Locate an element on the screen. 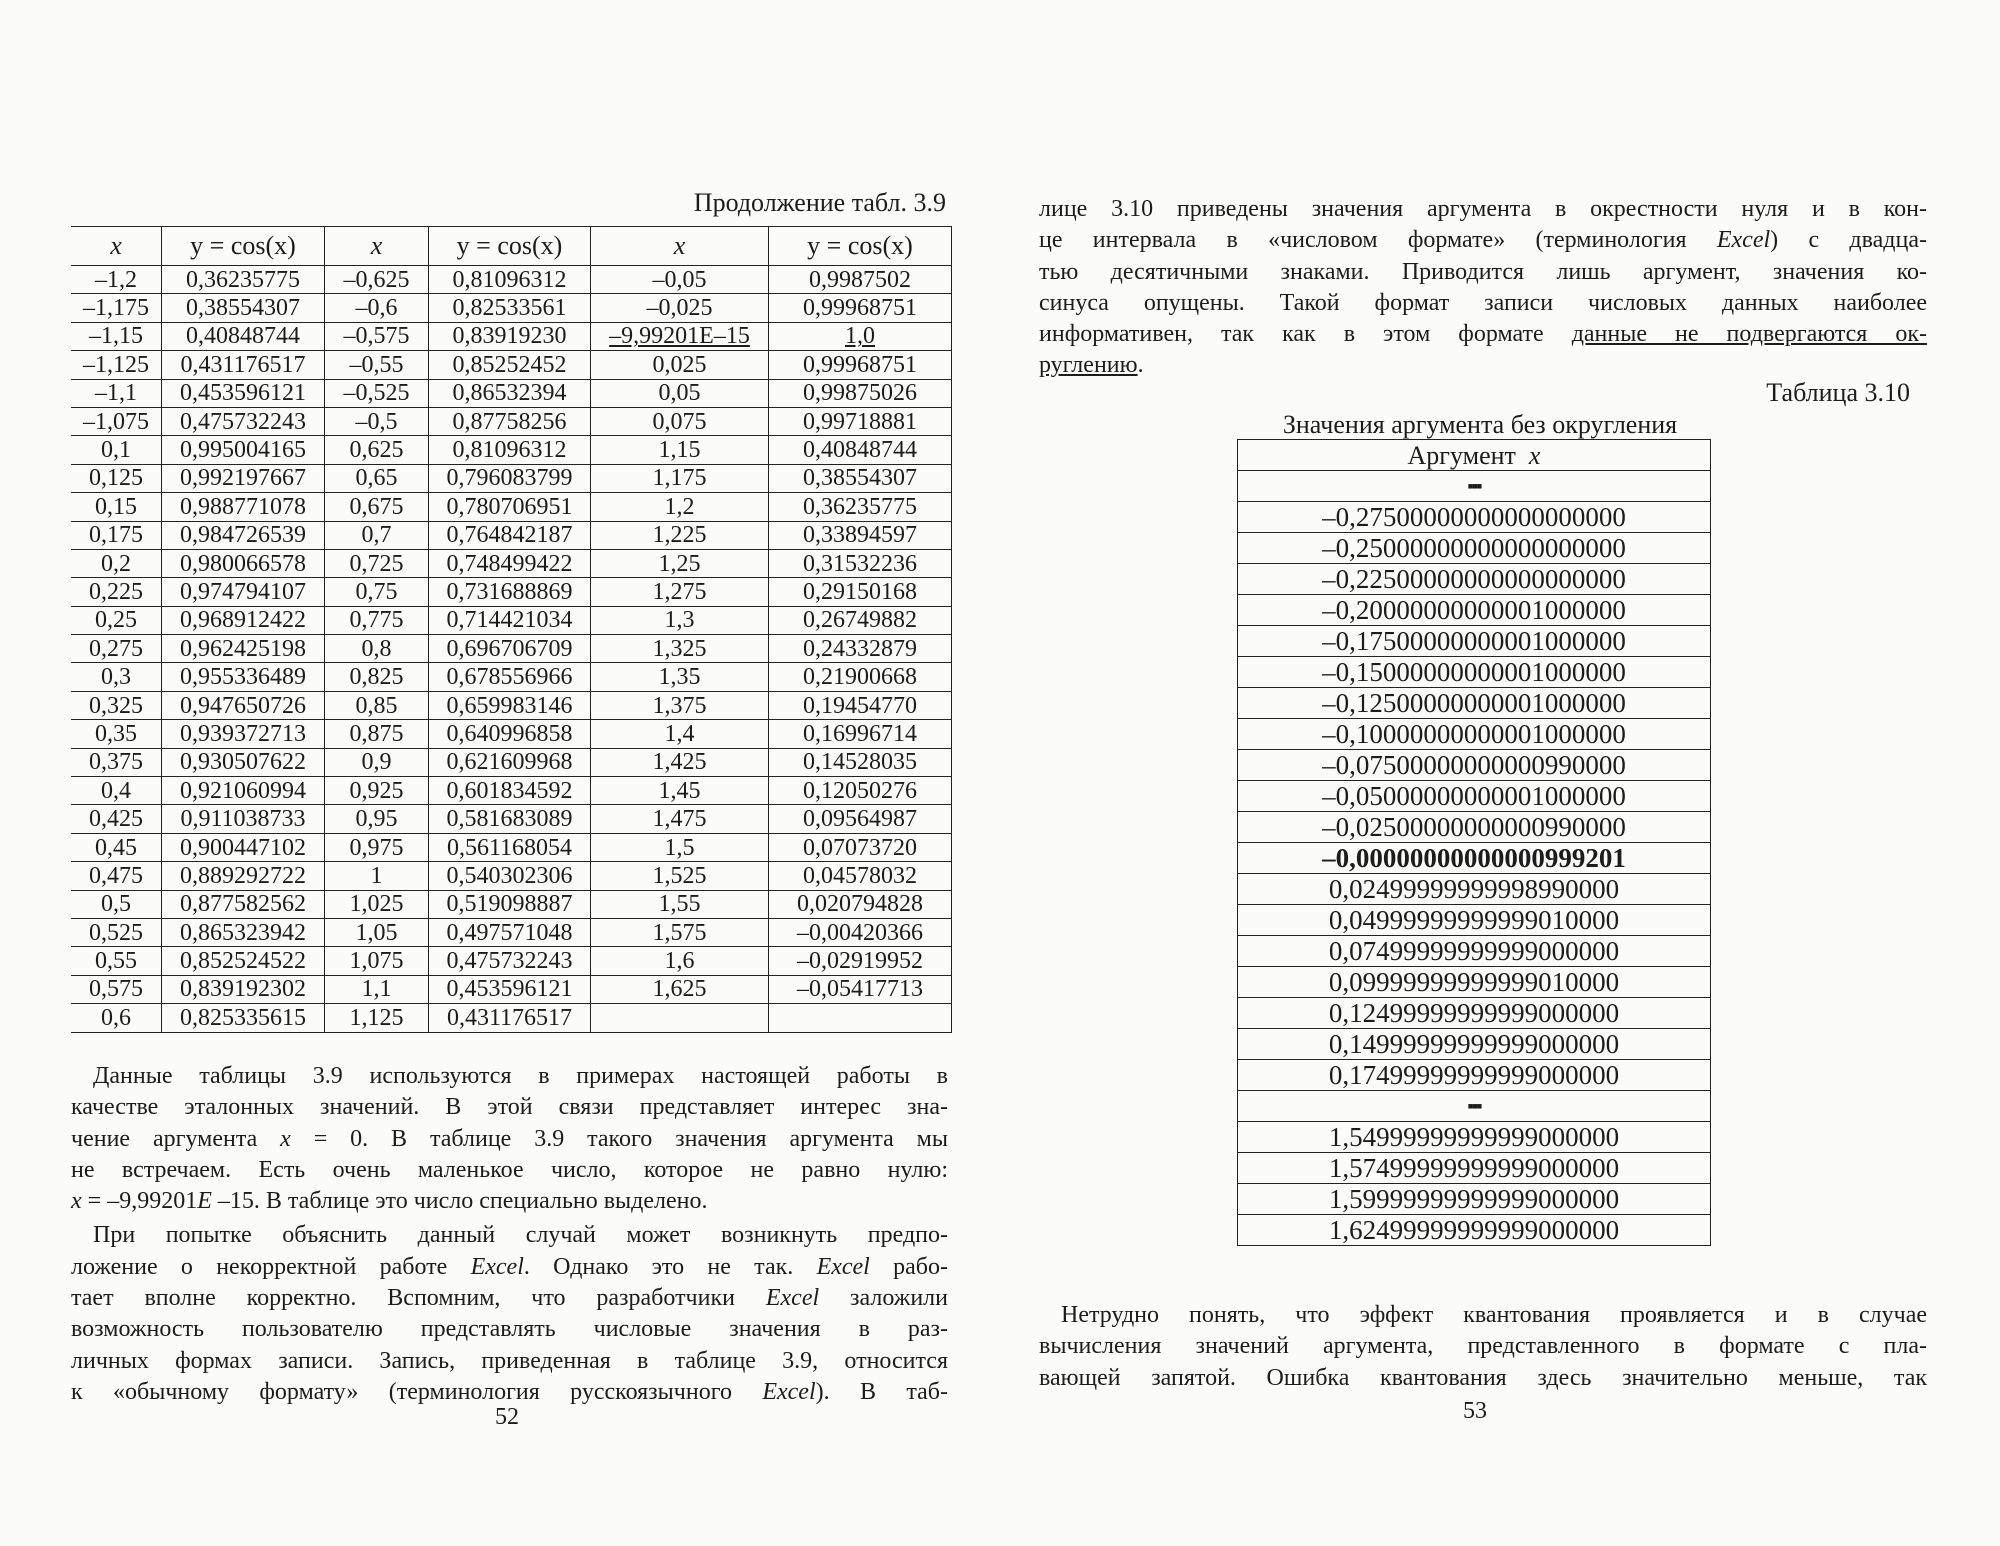 The image size is (2000, 1546). header-x-1: x is located at coordinates (116, 246).